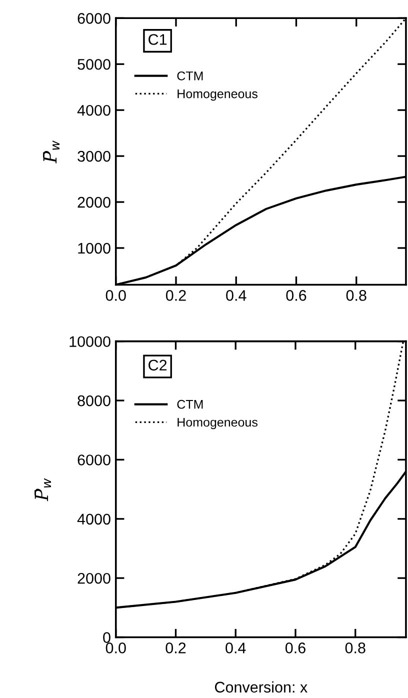 The height and width of the screenshot is (698, 408). What do you see at coordinates (90, 342) in the screenshot?
I see `y-tick-label: 10000` at bounding box center [90, 342].